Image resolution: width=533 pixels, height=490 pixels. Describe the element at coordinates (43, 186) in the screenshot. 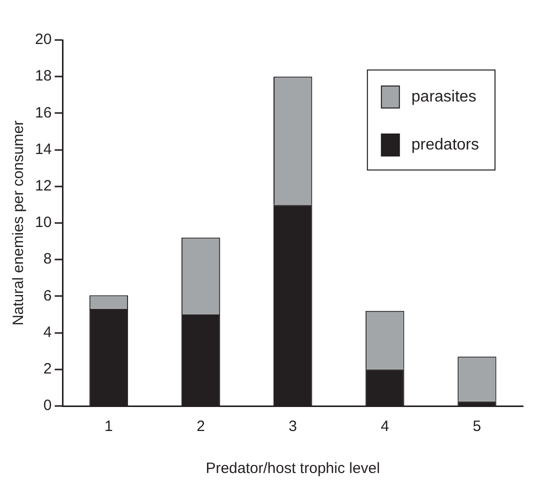

I see `y-tick-label: 12` at that location.